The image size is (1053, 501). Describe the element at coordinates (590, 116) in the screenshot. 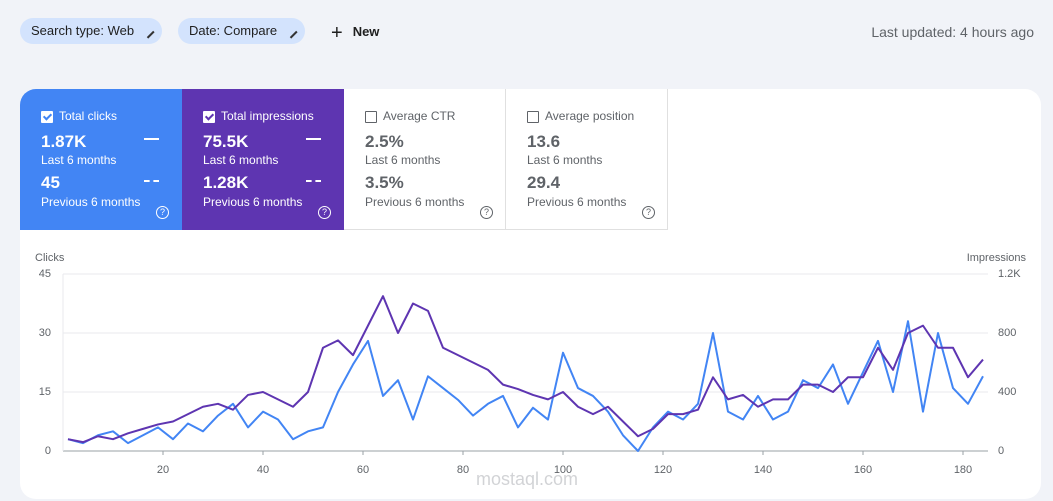

I see `metric-label: Average position` at that location.